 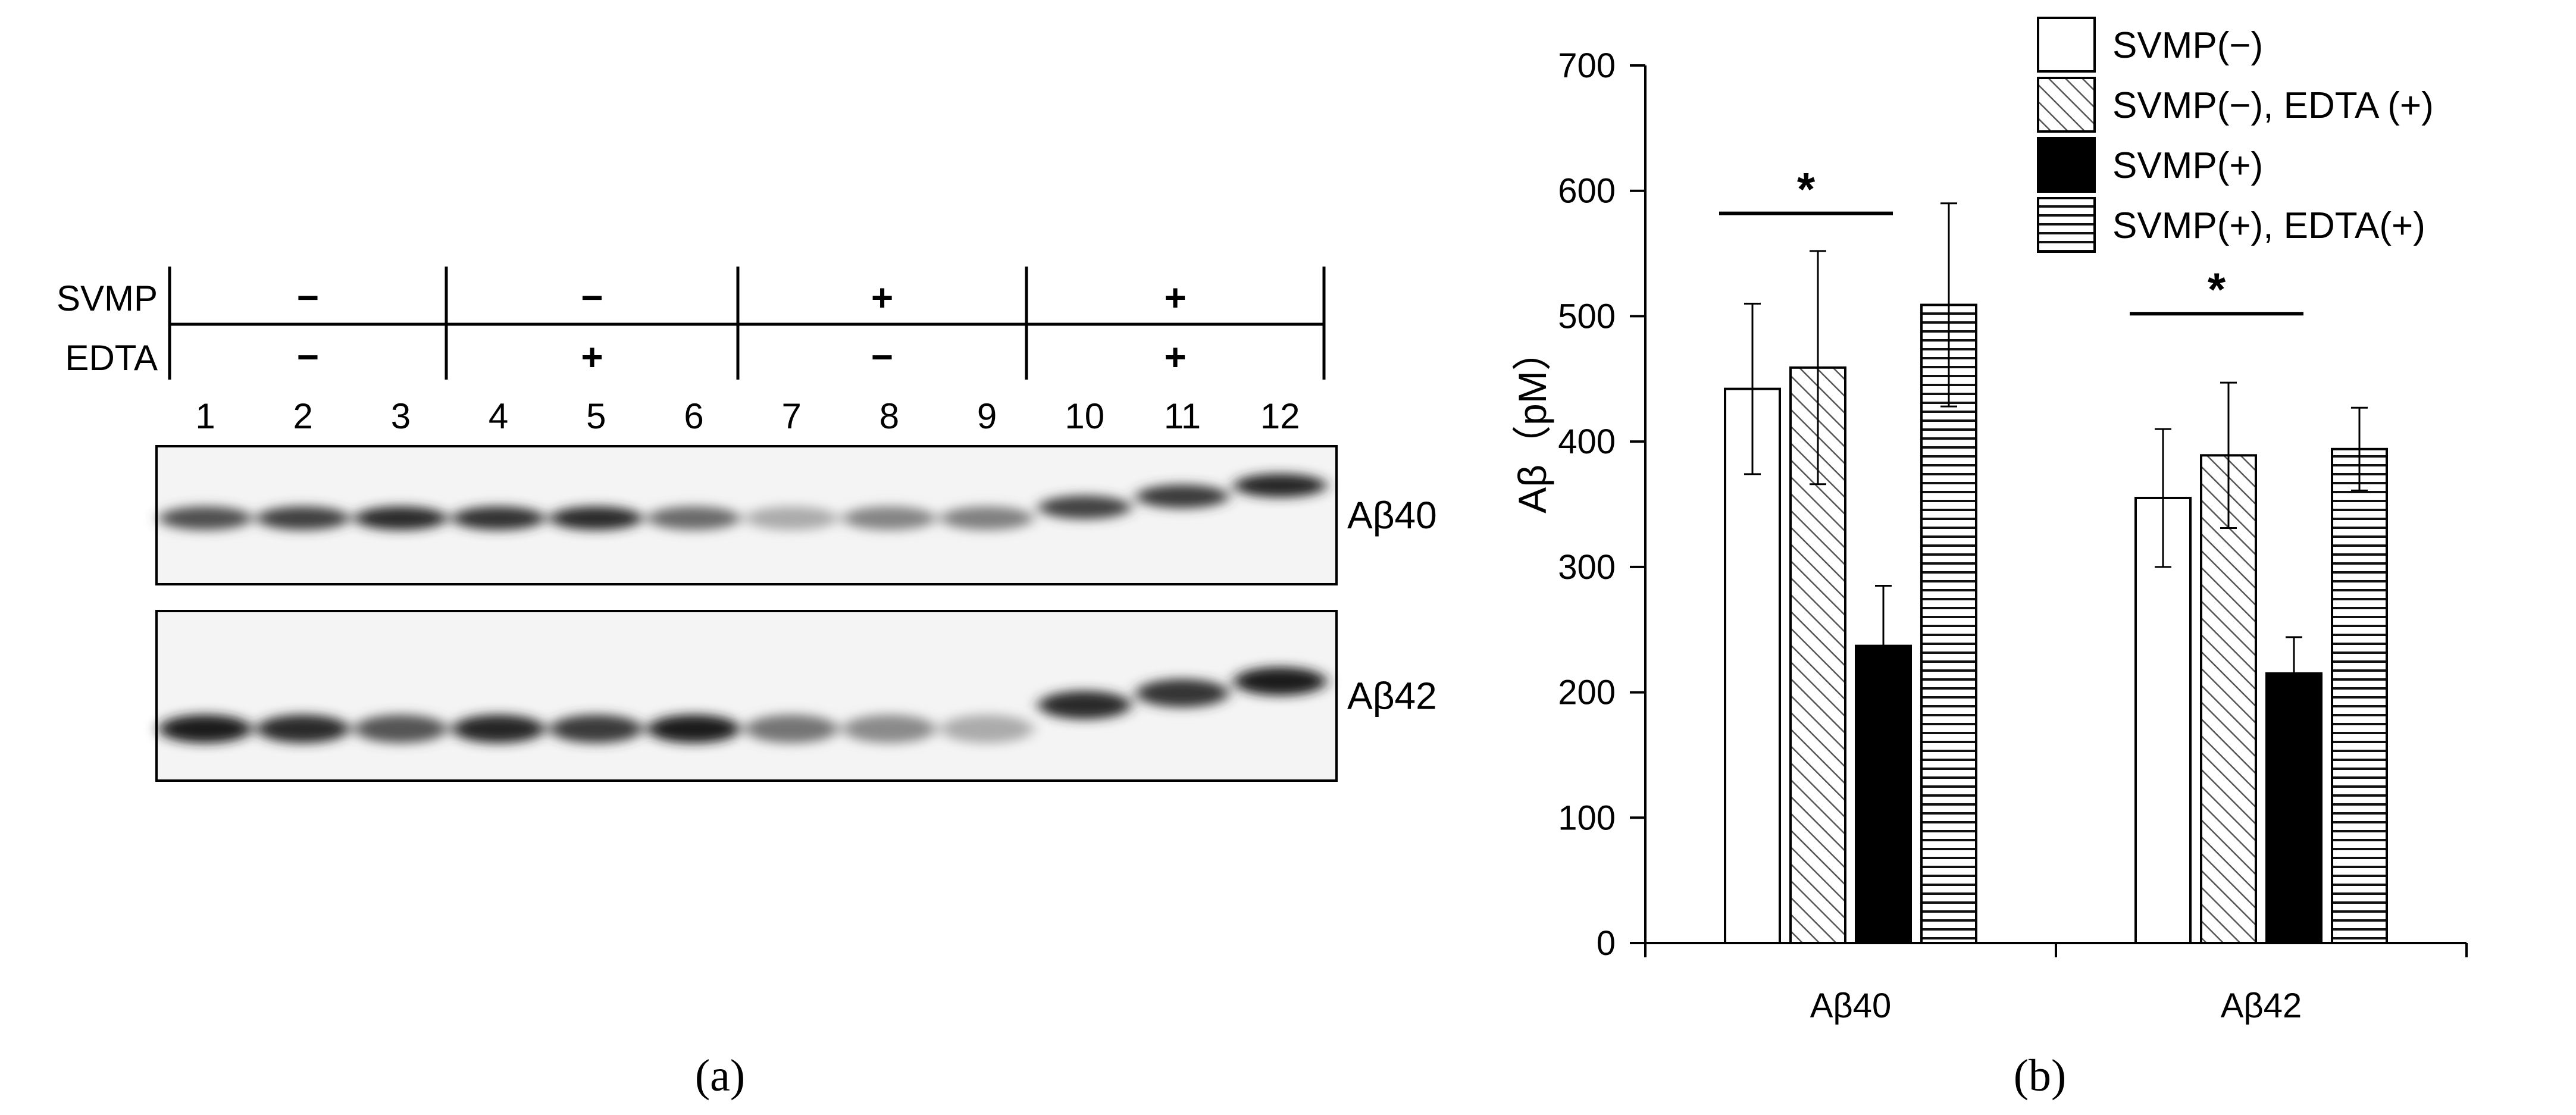 I want to click on lane-number: 4, so click(x=498, y=416).